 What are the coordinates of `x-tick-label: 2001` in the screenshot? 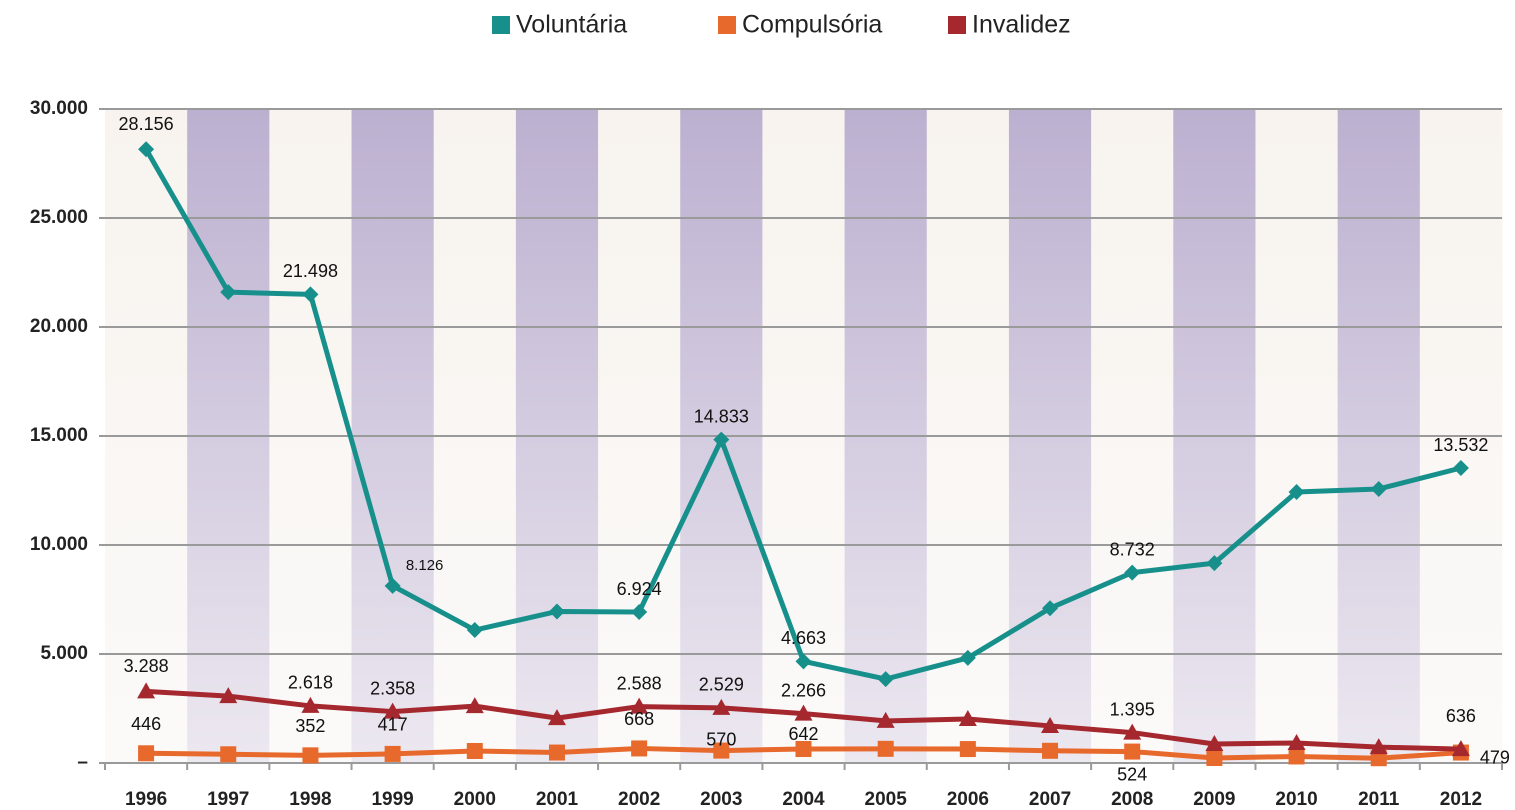 It's located at (557, 799).